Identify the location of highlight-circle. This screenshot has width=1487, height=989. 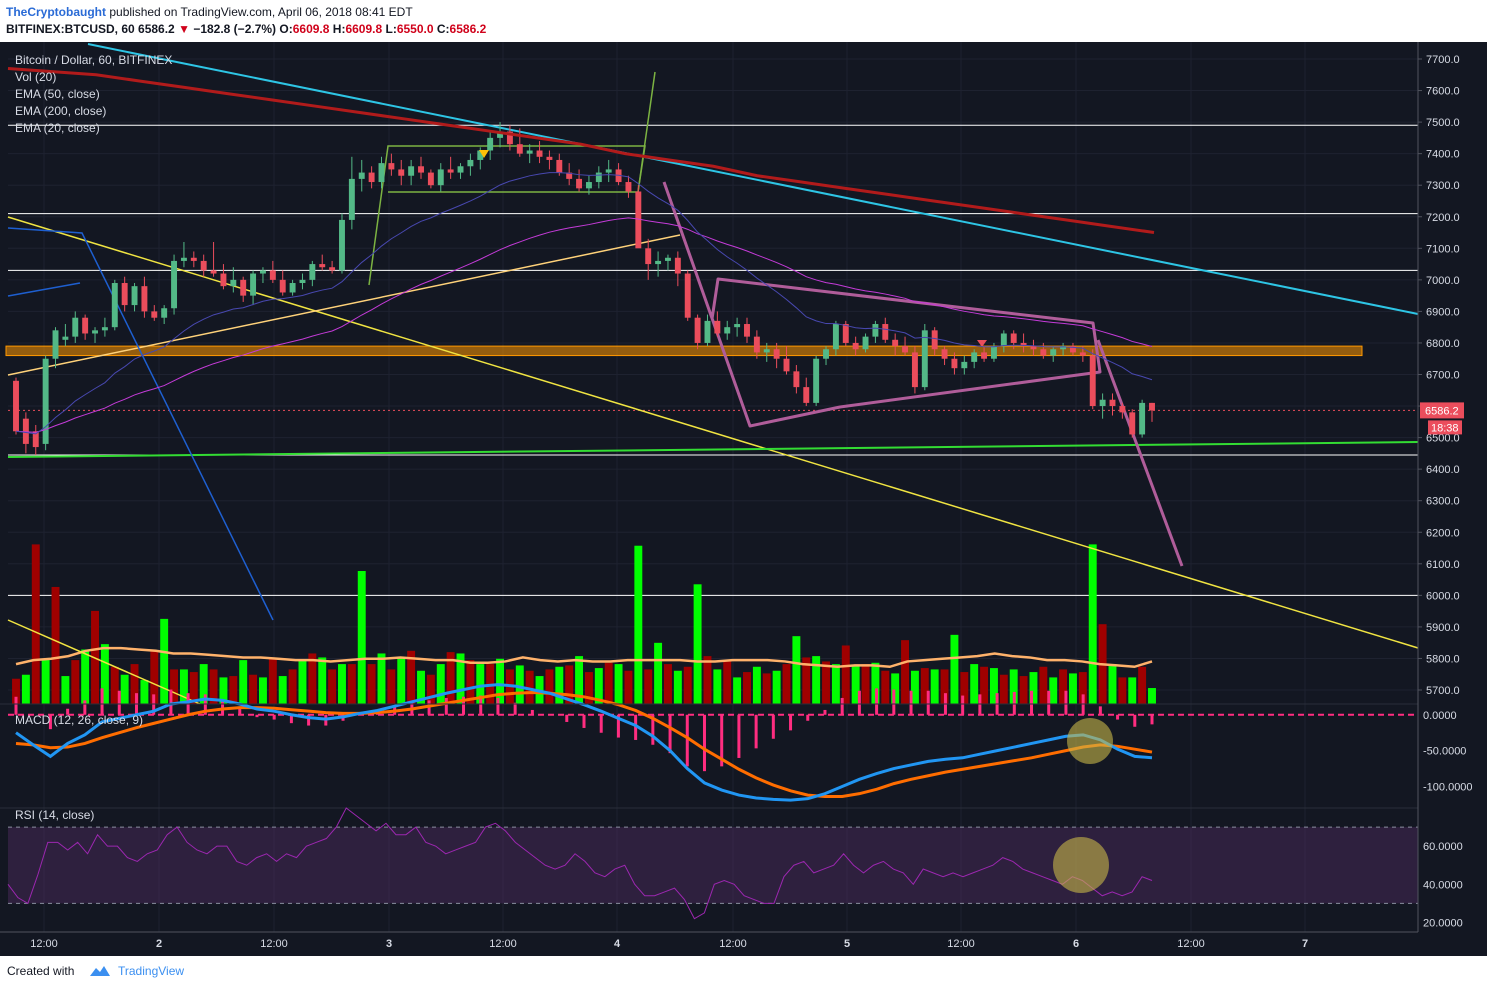
(1090, 741).